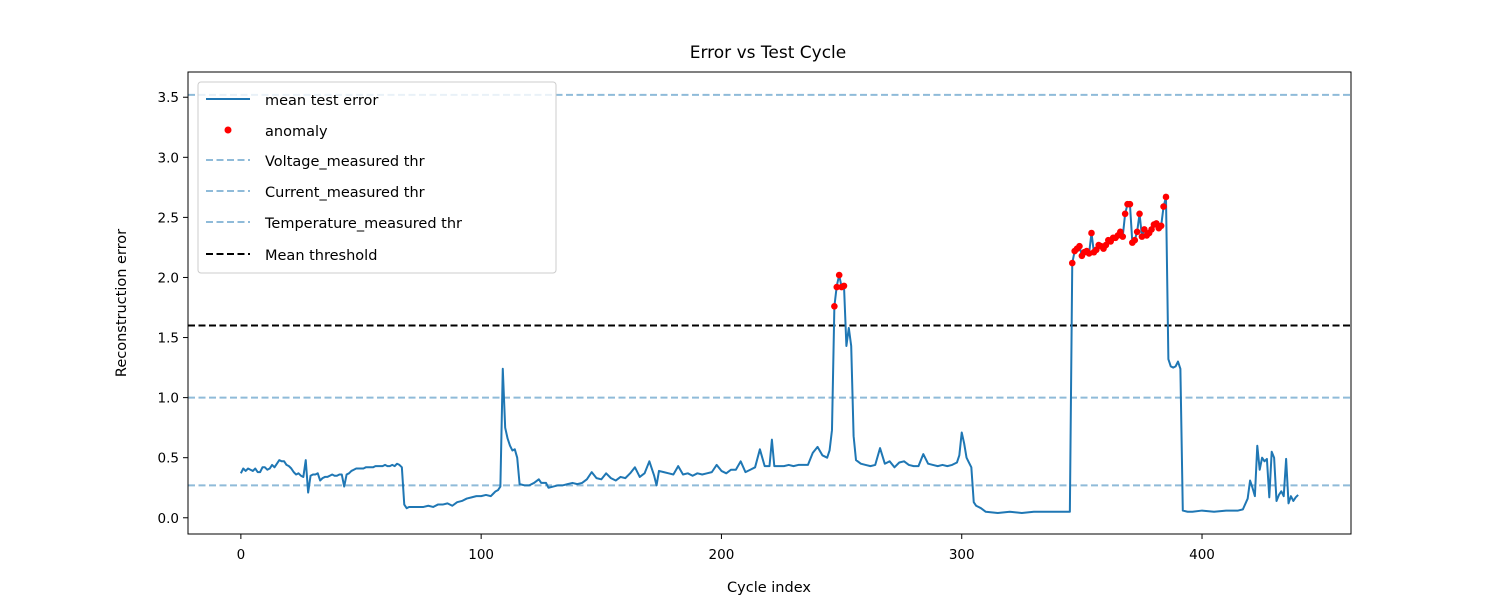 The height and width of the screenshot is (600, 1500). Describe the element at coordinates (173, 308) in the screenshot. I see `y-axis: 0.0 0.5 1.0 1.5 2.0 2.5 3.0 3.5` at that location.